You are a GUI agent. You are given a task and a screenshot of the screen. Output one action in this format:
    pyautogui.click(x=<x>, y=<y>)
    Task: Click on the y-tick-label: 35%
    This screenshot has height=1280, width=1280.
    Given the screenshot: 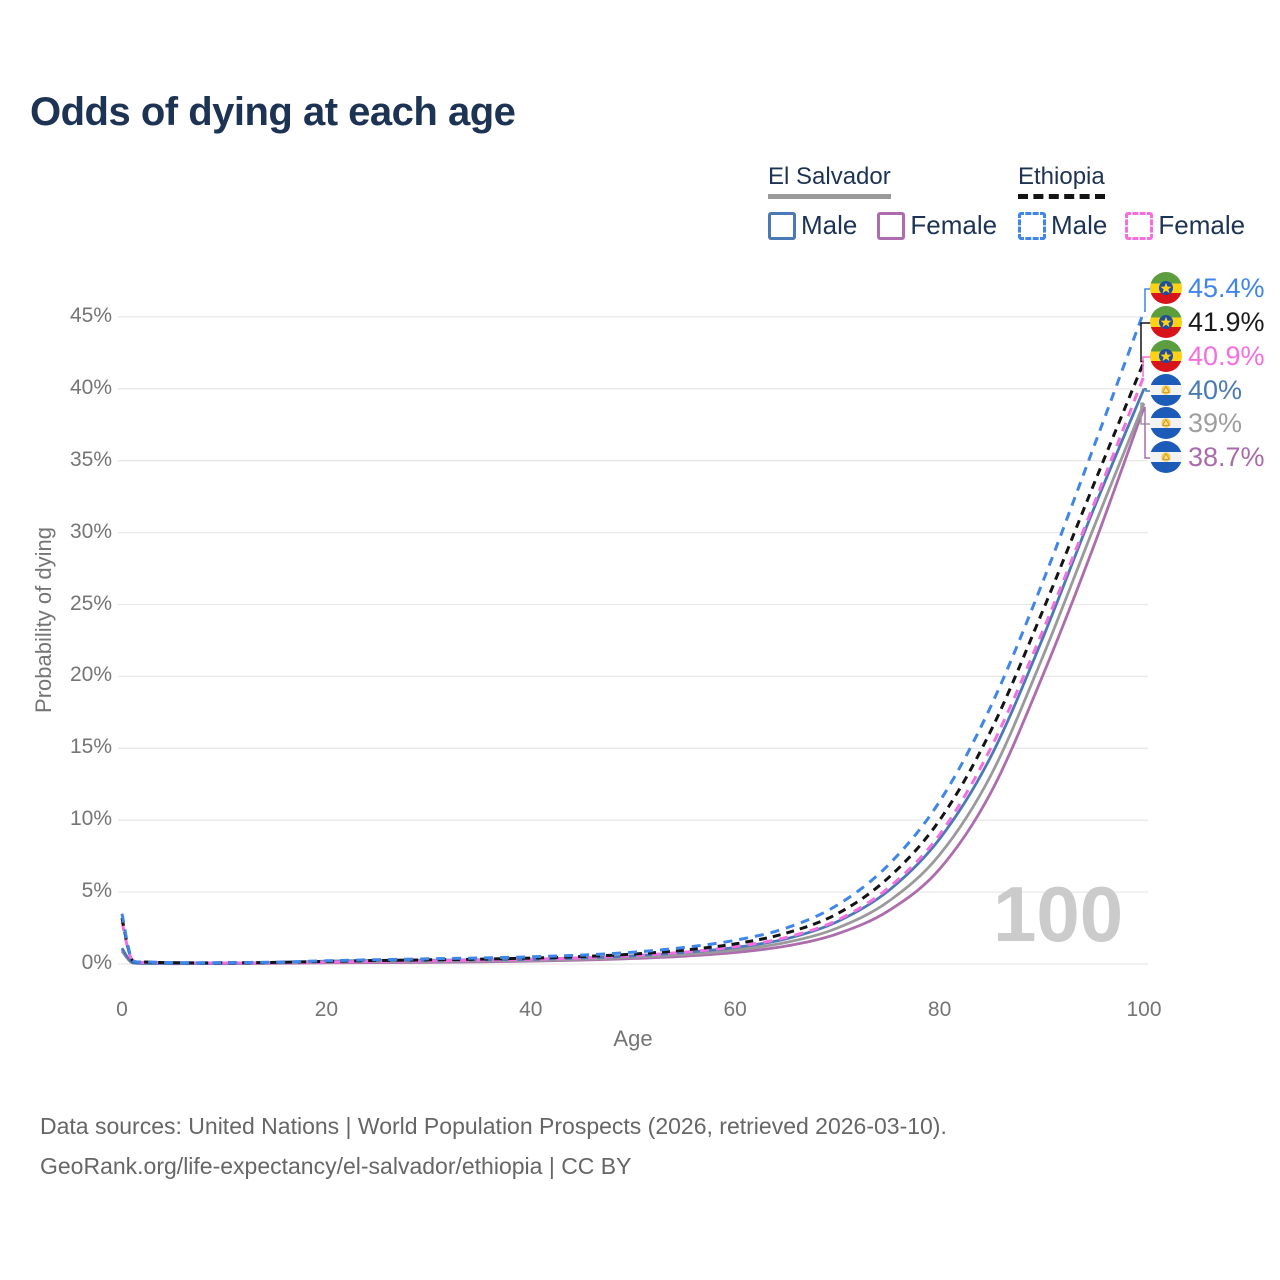 What is the action you would take?
    pyautogui.click(x=90, y=459)
    